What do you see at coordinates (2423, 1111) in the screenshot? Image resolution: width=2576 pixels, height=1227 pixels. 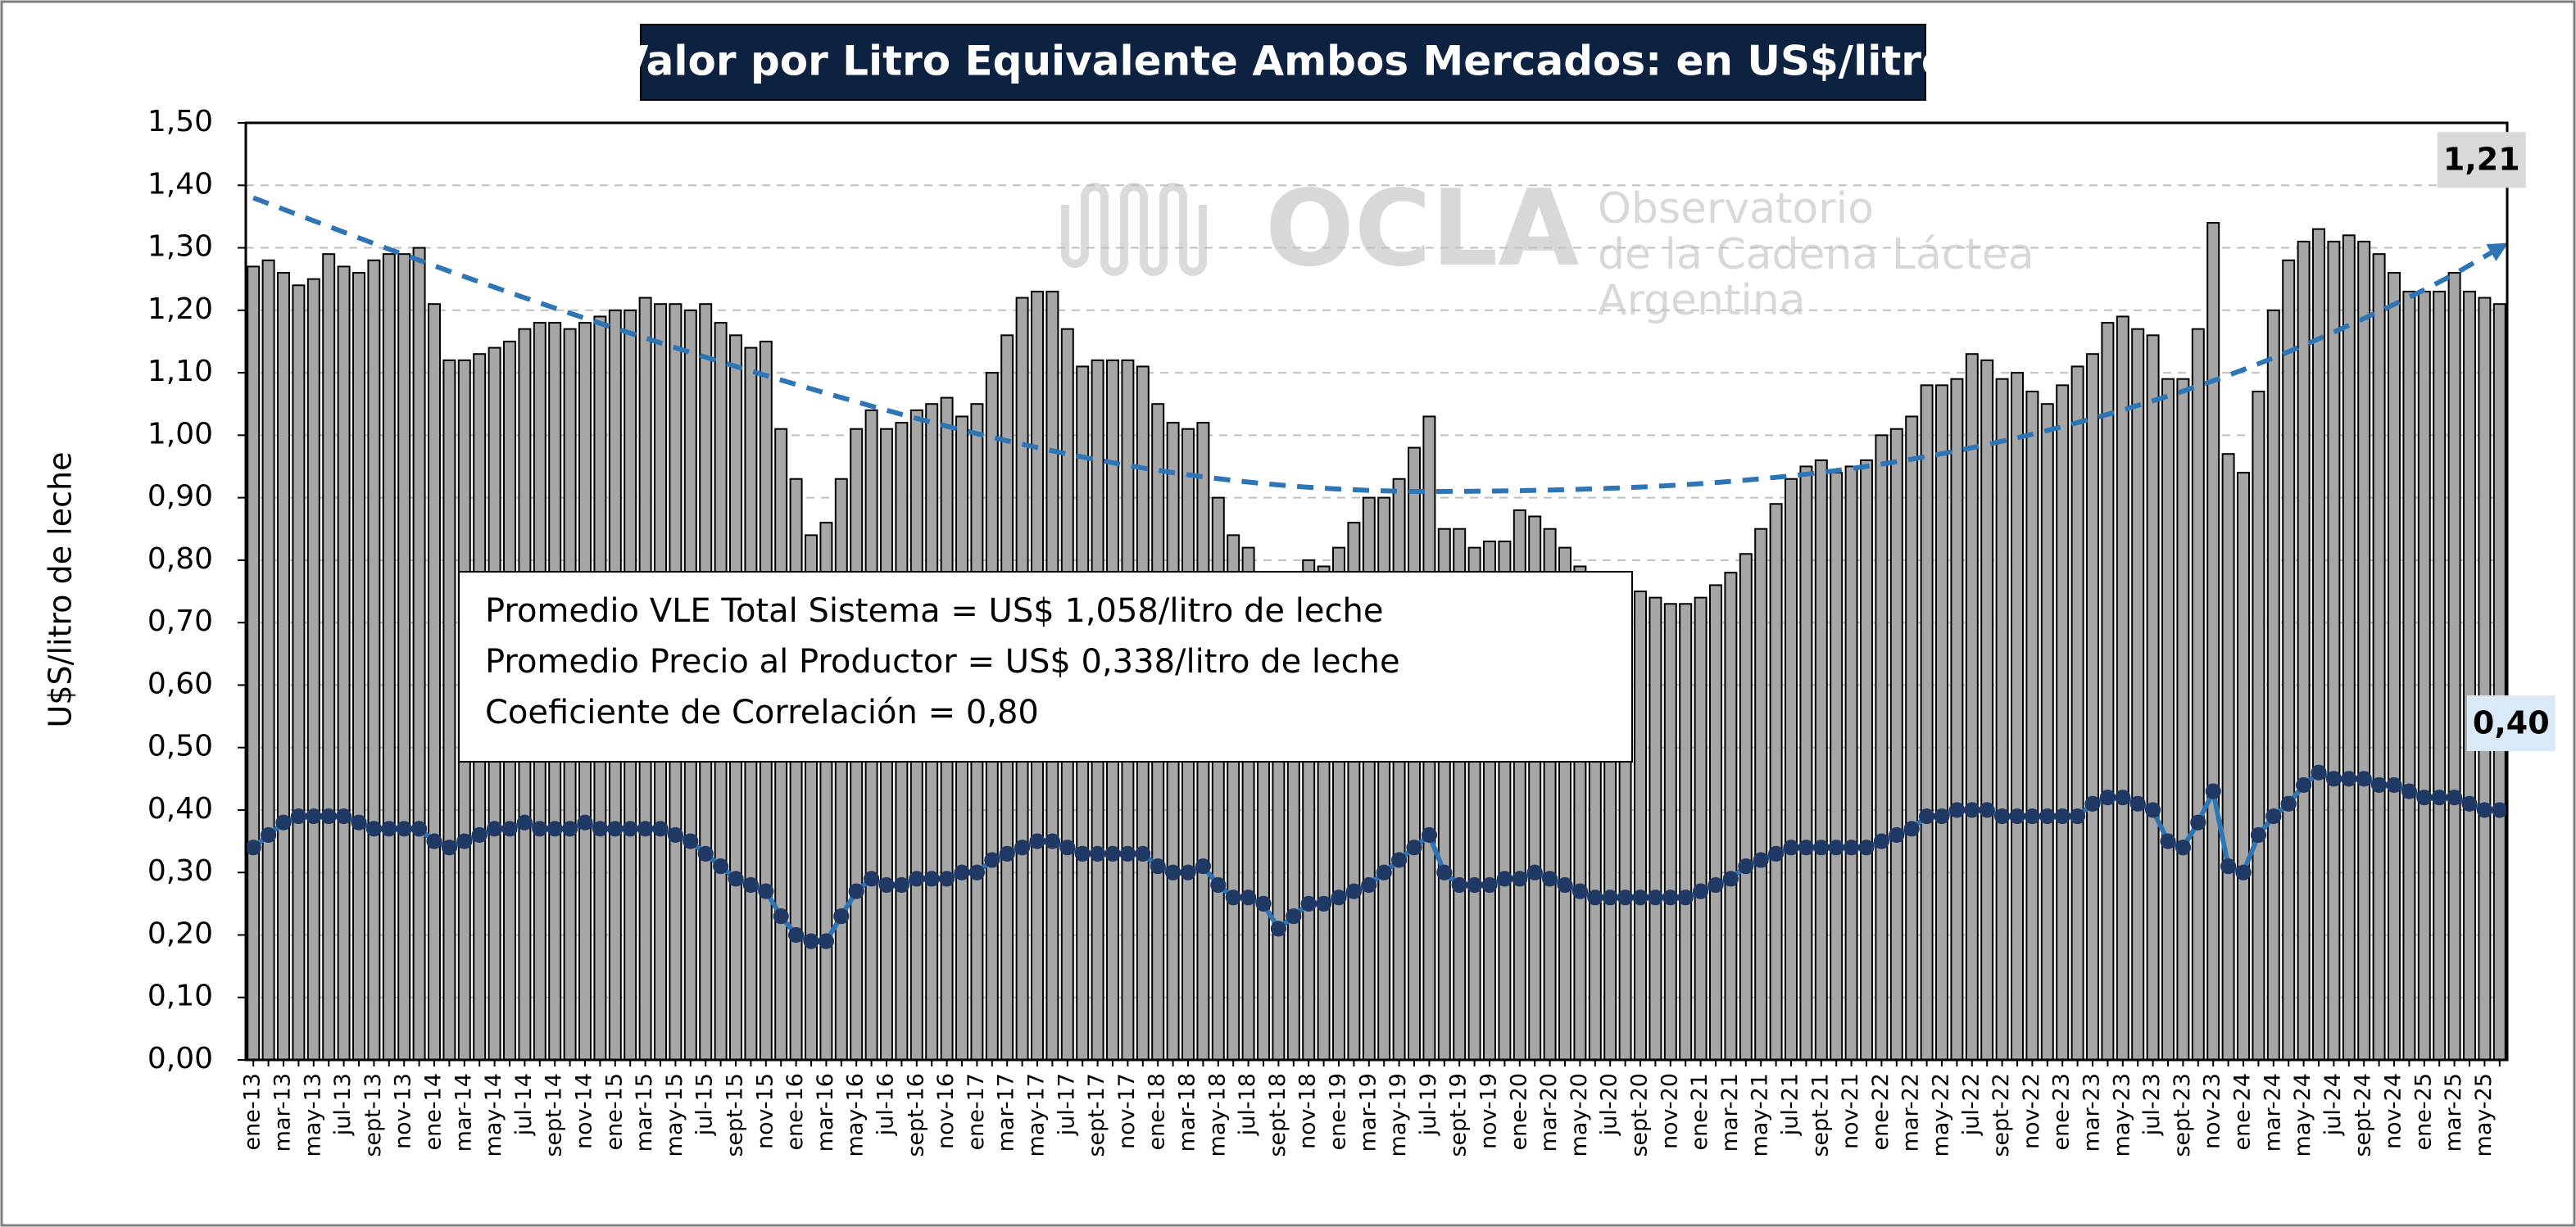 I see `x-tick-label: ene-25` at bounding box center [2423, 1111].